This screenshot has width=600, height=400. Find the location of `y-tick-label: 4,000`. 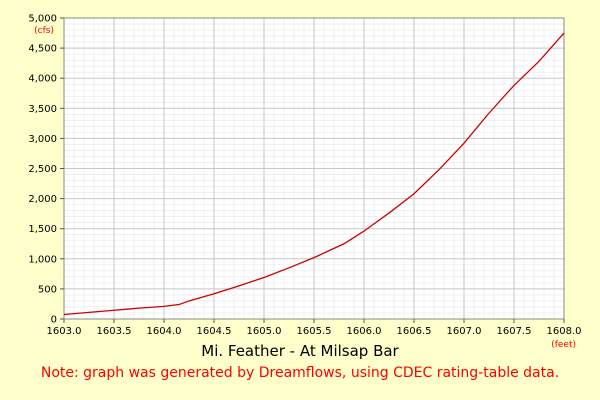

y-tick-label: 4,000 is located at coordinates (42, 79).